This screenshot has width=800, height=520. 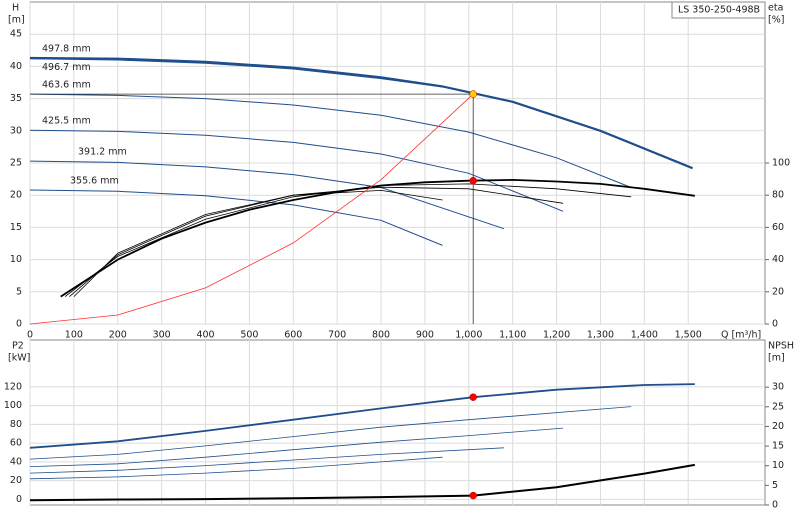 What do you see at coordinates (162, 335) in the screenshot?
I see `x-tick-label: 300` at bounding box center [162, 335].